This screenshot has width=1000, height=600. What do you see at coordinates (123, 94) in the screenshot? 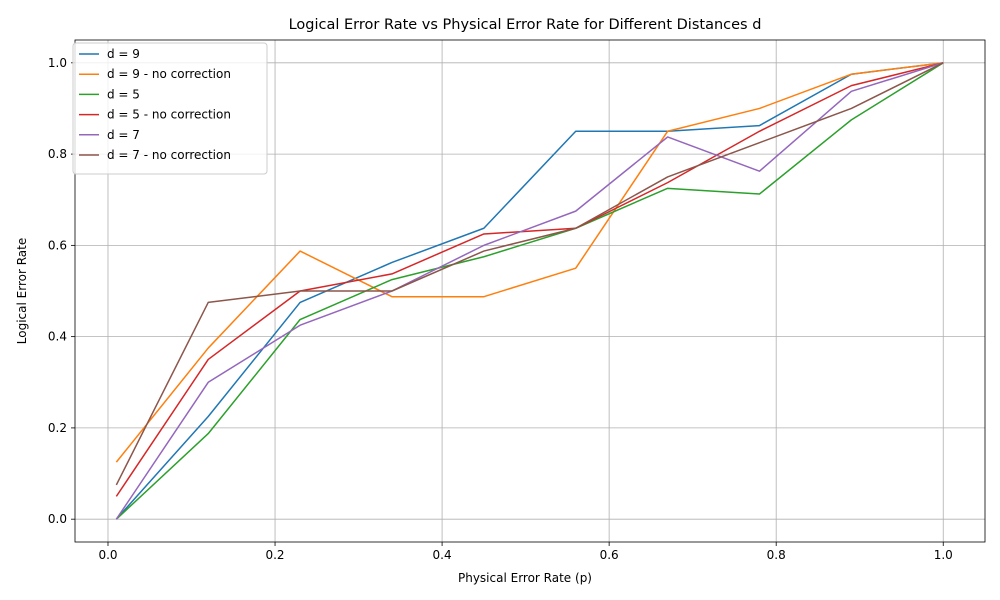
I see `legend-label: d = 5` at bounding box center [123, 94].